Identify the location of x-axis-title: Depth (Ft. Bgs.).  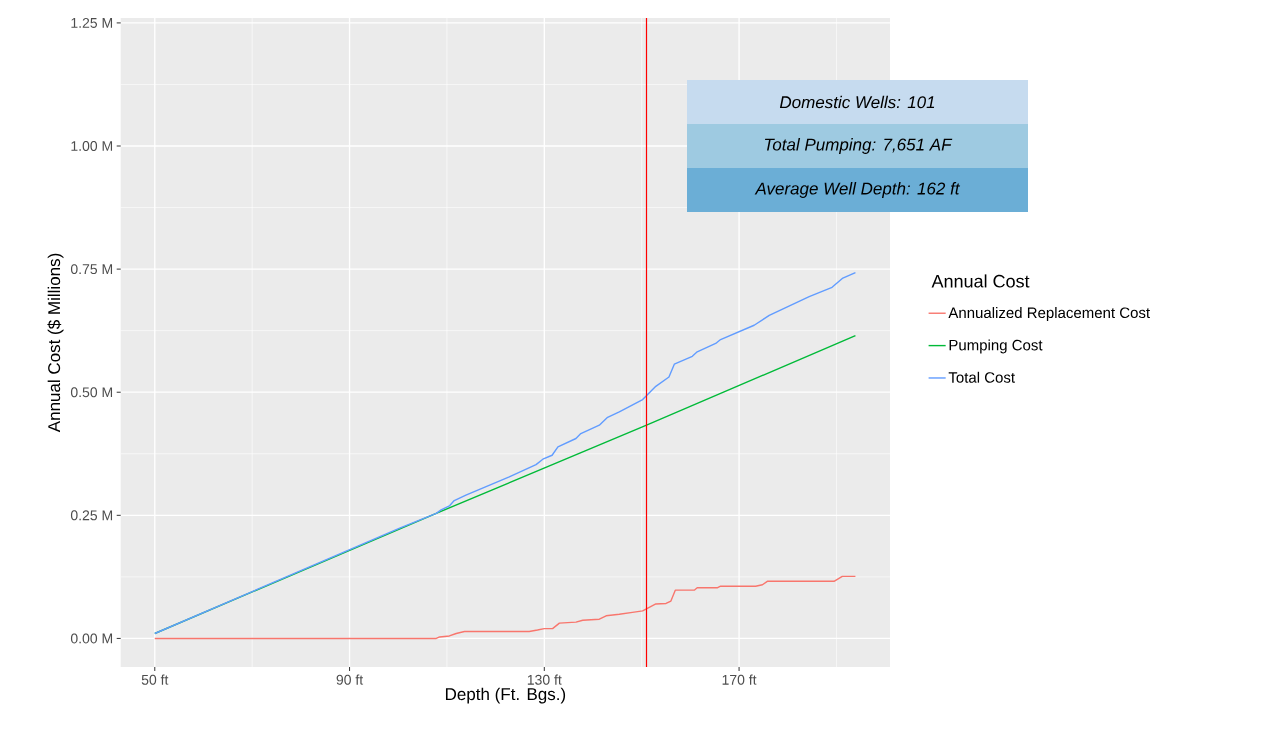
(505, 695).